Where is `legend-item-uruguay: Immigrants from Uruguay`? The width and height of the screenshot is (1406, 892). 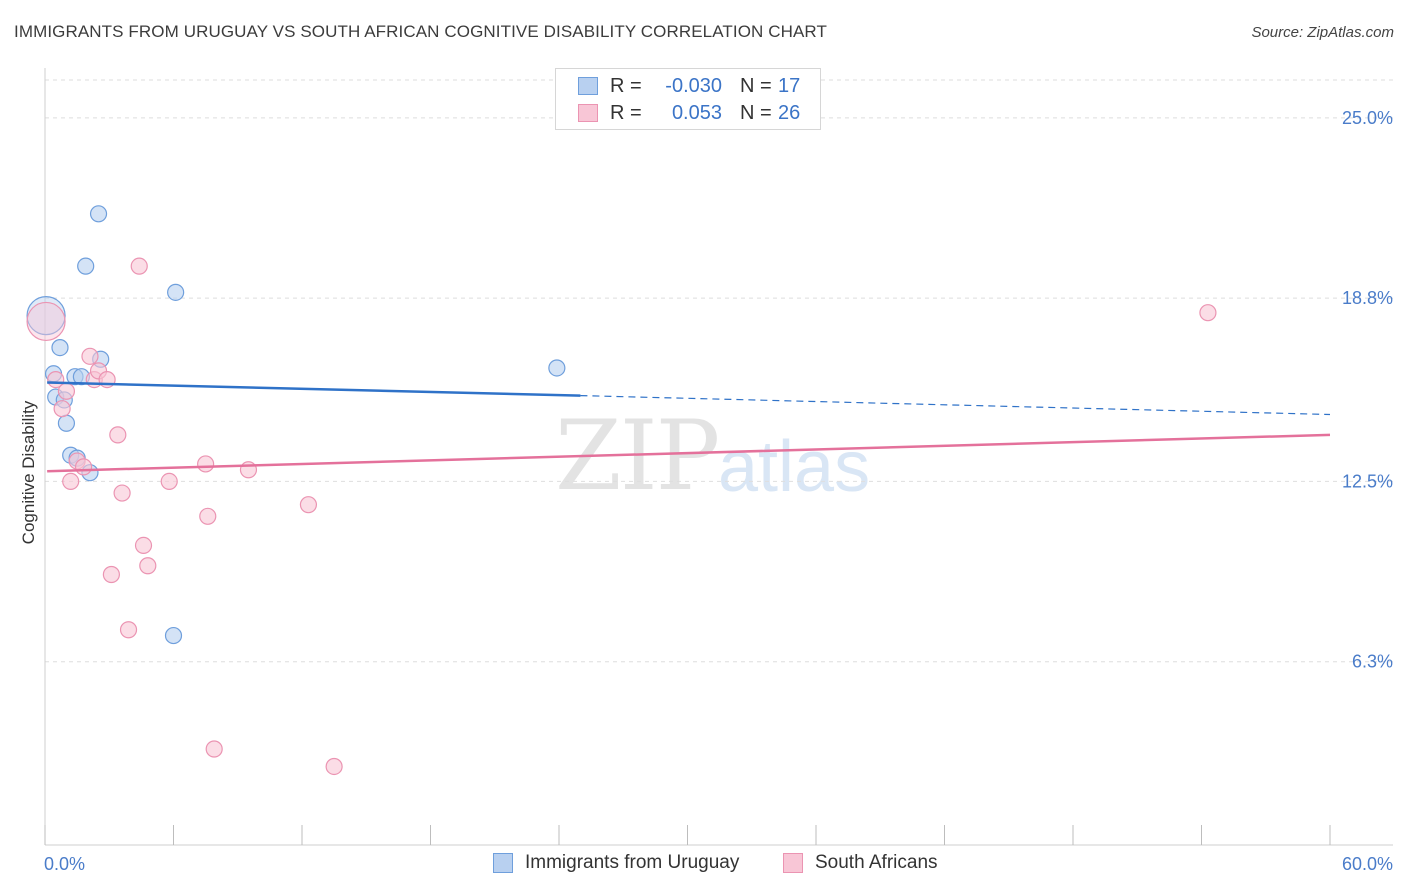 legend-item-uruguay: Immigrants from Uruguay is located at coordinates (616, 863).